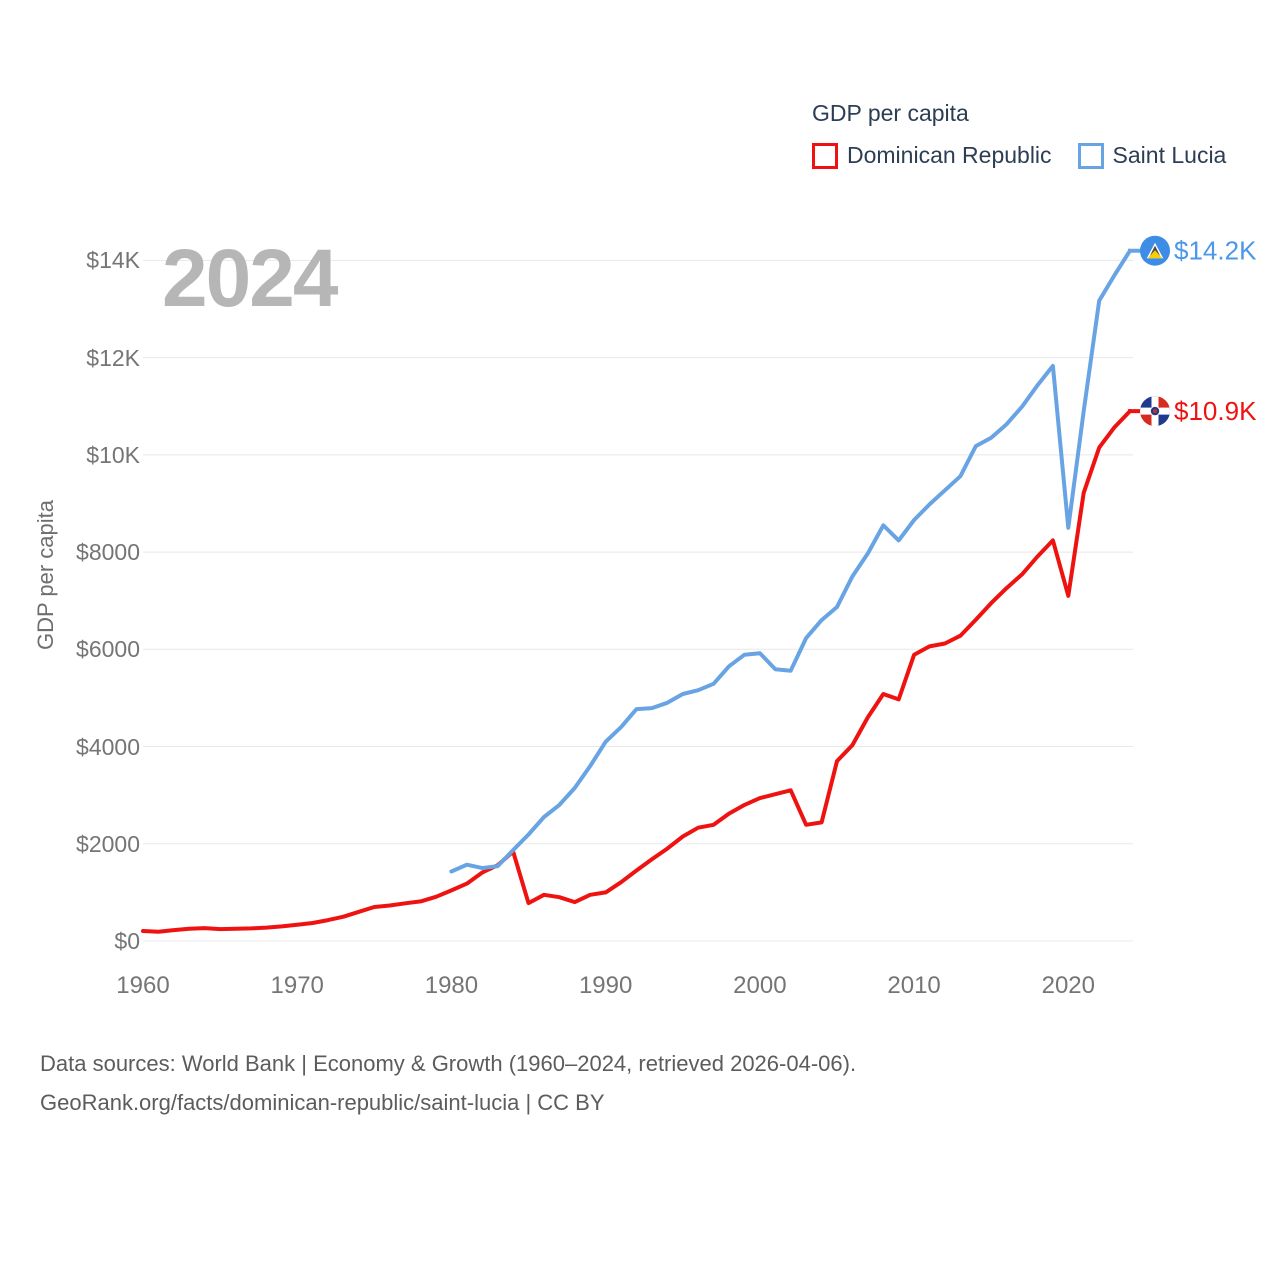 The height and width of the screenshot is (1280, 1280). What do you see at coordinates (250, 278) in the screenshot?
I see `watermark-year: 2024` at bounding box center [250, 278].